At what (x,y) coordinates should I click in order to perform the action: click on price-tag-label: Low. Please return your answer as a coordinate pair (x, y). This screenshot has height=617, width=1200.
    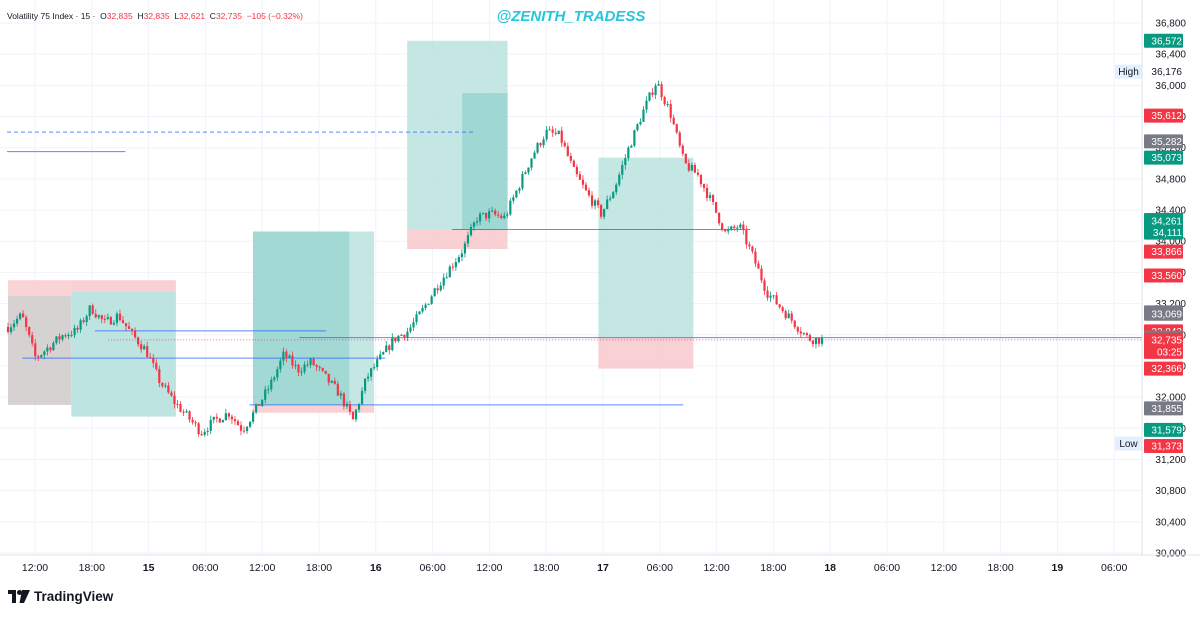
    Looking at the image, I should click on (1128, 444).